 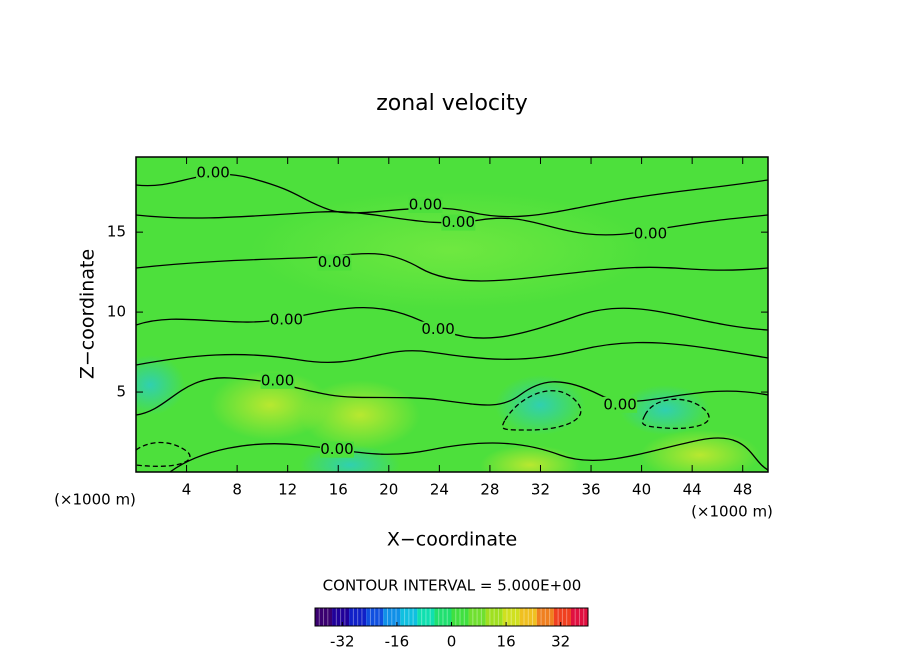 I want to click on x-tick-label: 20, so click(x=388, y=490).